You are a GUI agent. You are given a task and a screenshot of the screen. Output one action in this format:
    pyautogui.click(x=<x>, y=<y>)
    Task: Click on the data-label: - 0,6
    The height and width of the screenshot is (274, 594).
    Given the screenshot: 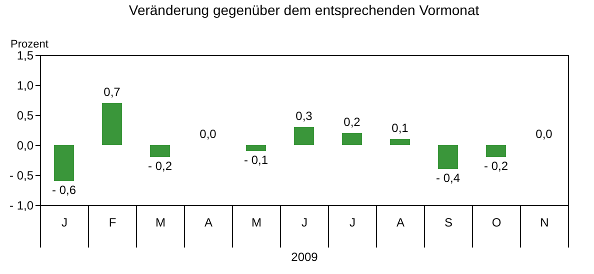 What is the action you would take?
    pyautogui.click(x=64, y=190)
    